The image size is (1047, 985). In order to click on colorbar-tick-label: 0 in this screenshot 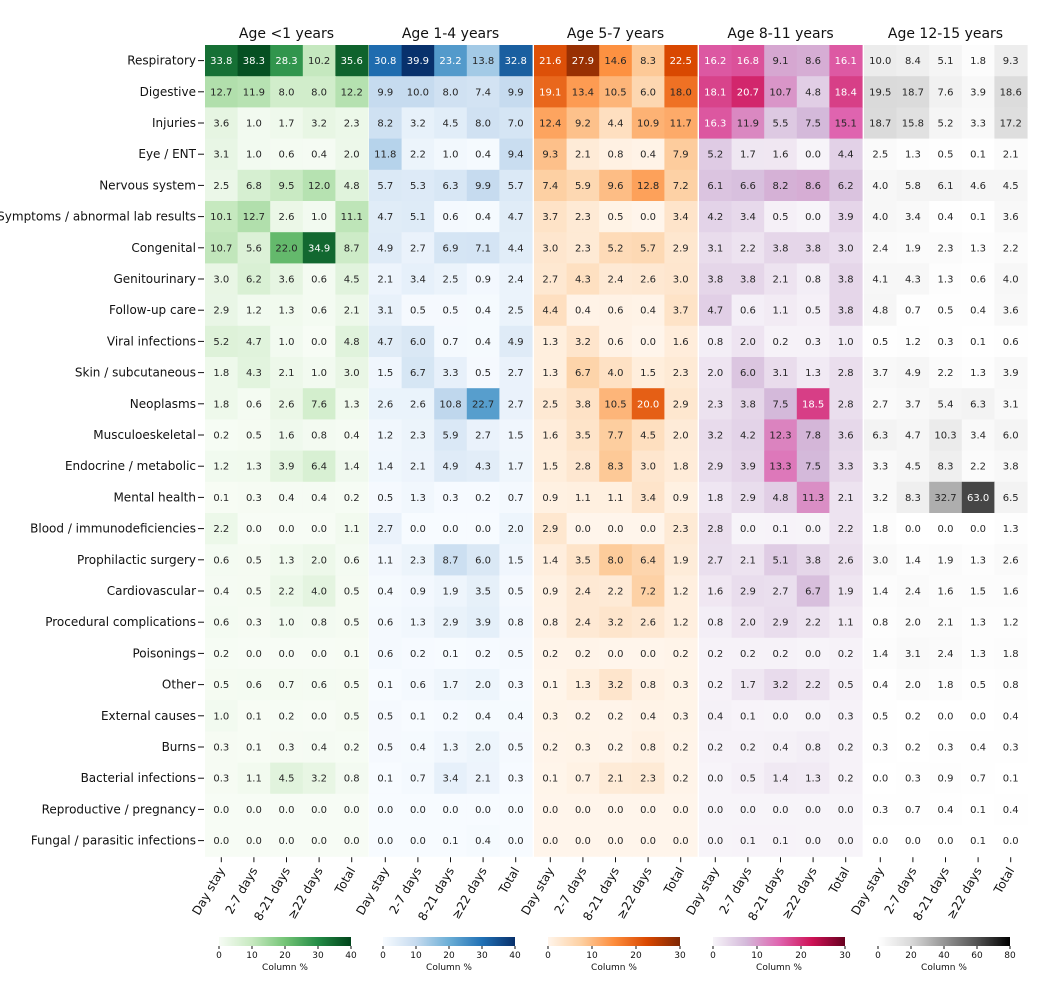, I will do `click(713, 956)`.